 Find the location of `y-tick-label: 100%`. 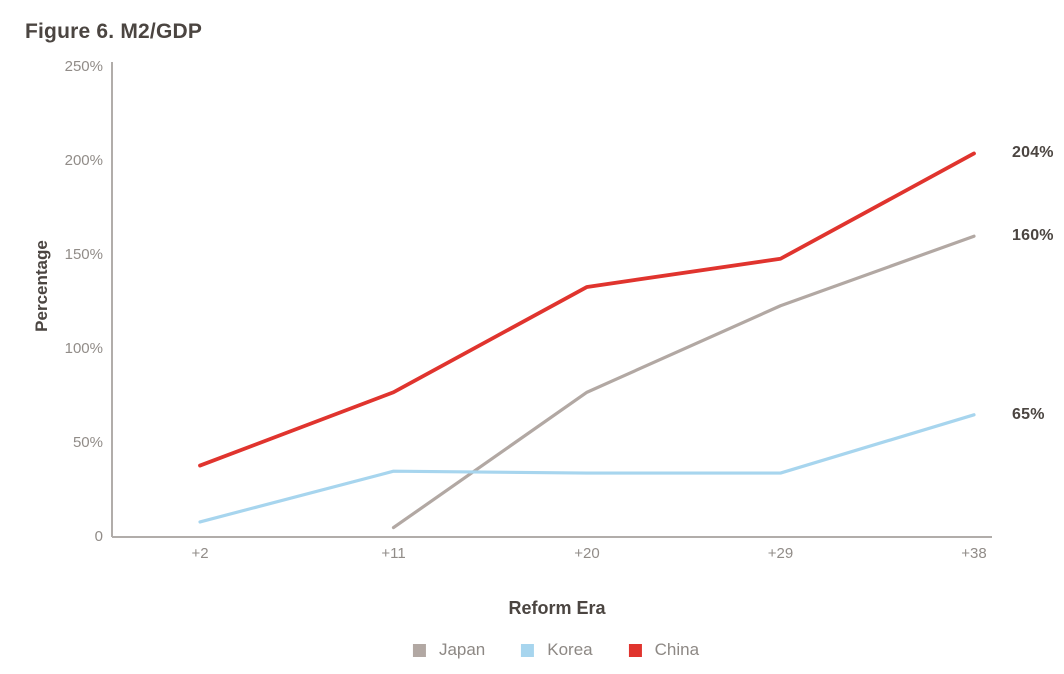

y-tick-label: 100% is located at coordinates (83, 348).